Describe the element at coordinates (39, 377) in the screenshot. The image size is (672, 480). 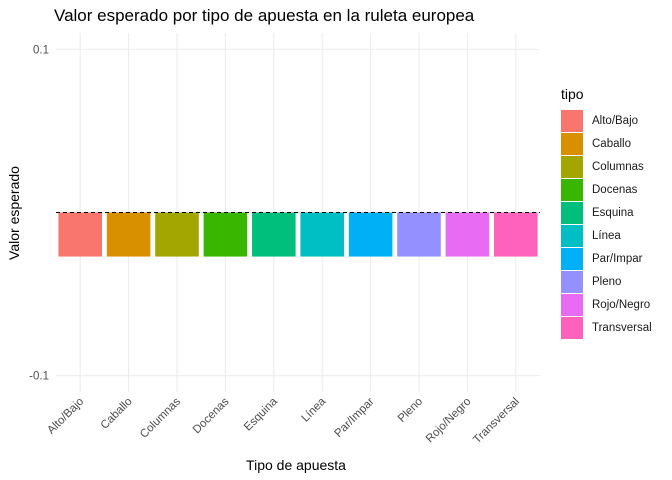
I see `y-tick-label: -0.1` at that location.